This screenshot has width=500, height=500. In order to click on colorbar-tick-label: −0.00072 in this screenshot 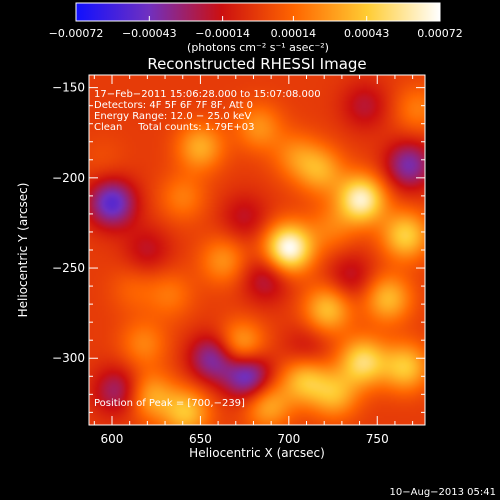, I will do `click(76, 33)`.